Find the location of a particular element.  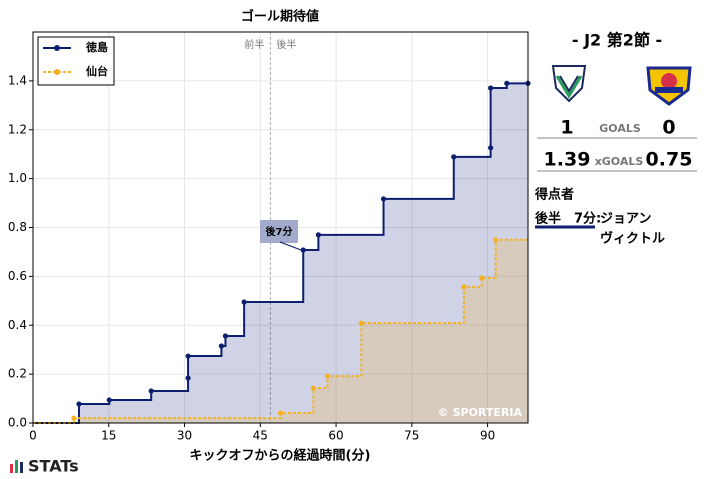

y-tick-label: 1.2 is located at coordinates (17, 129).